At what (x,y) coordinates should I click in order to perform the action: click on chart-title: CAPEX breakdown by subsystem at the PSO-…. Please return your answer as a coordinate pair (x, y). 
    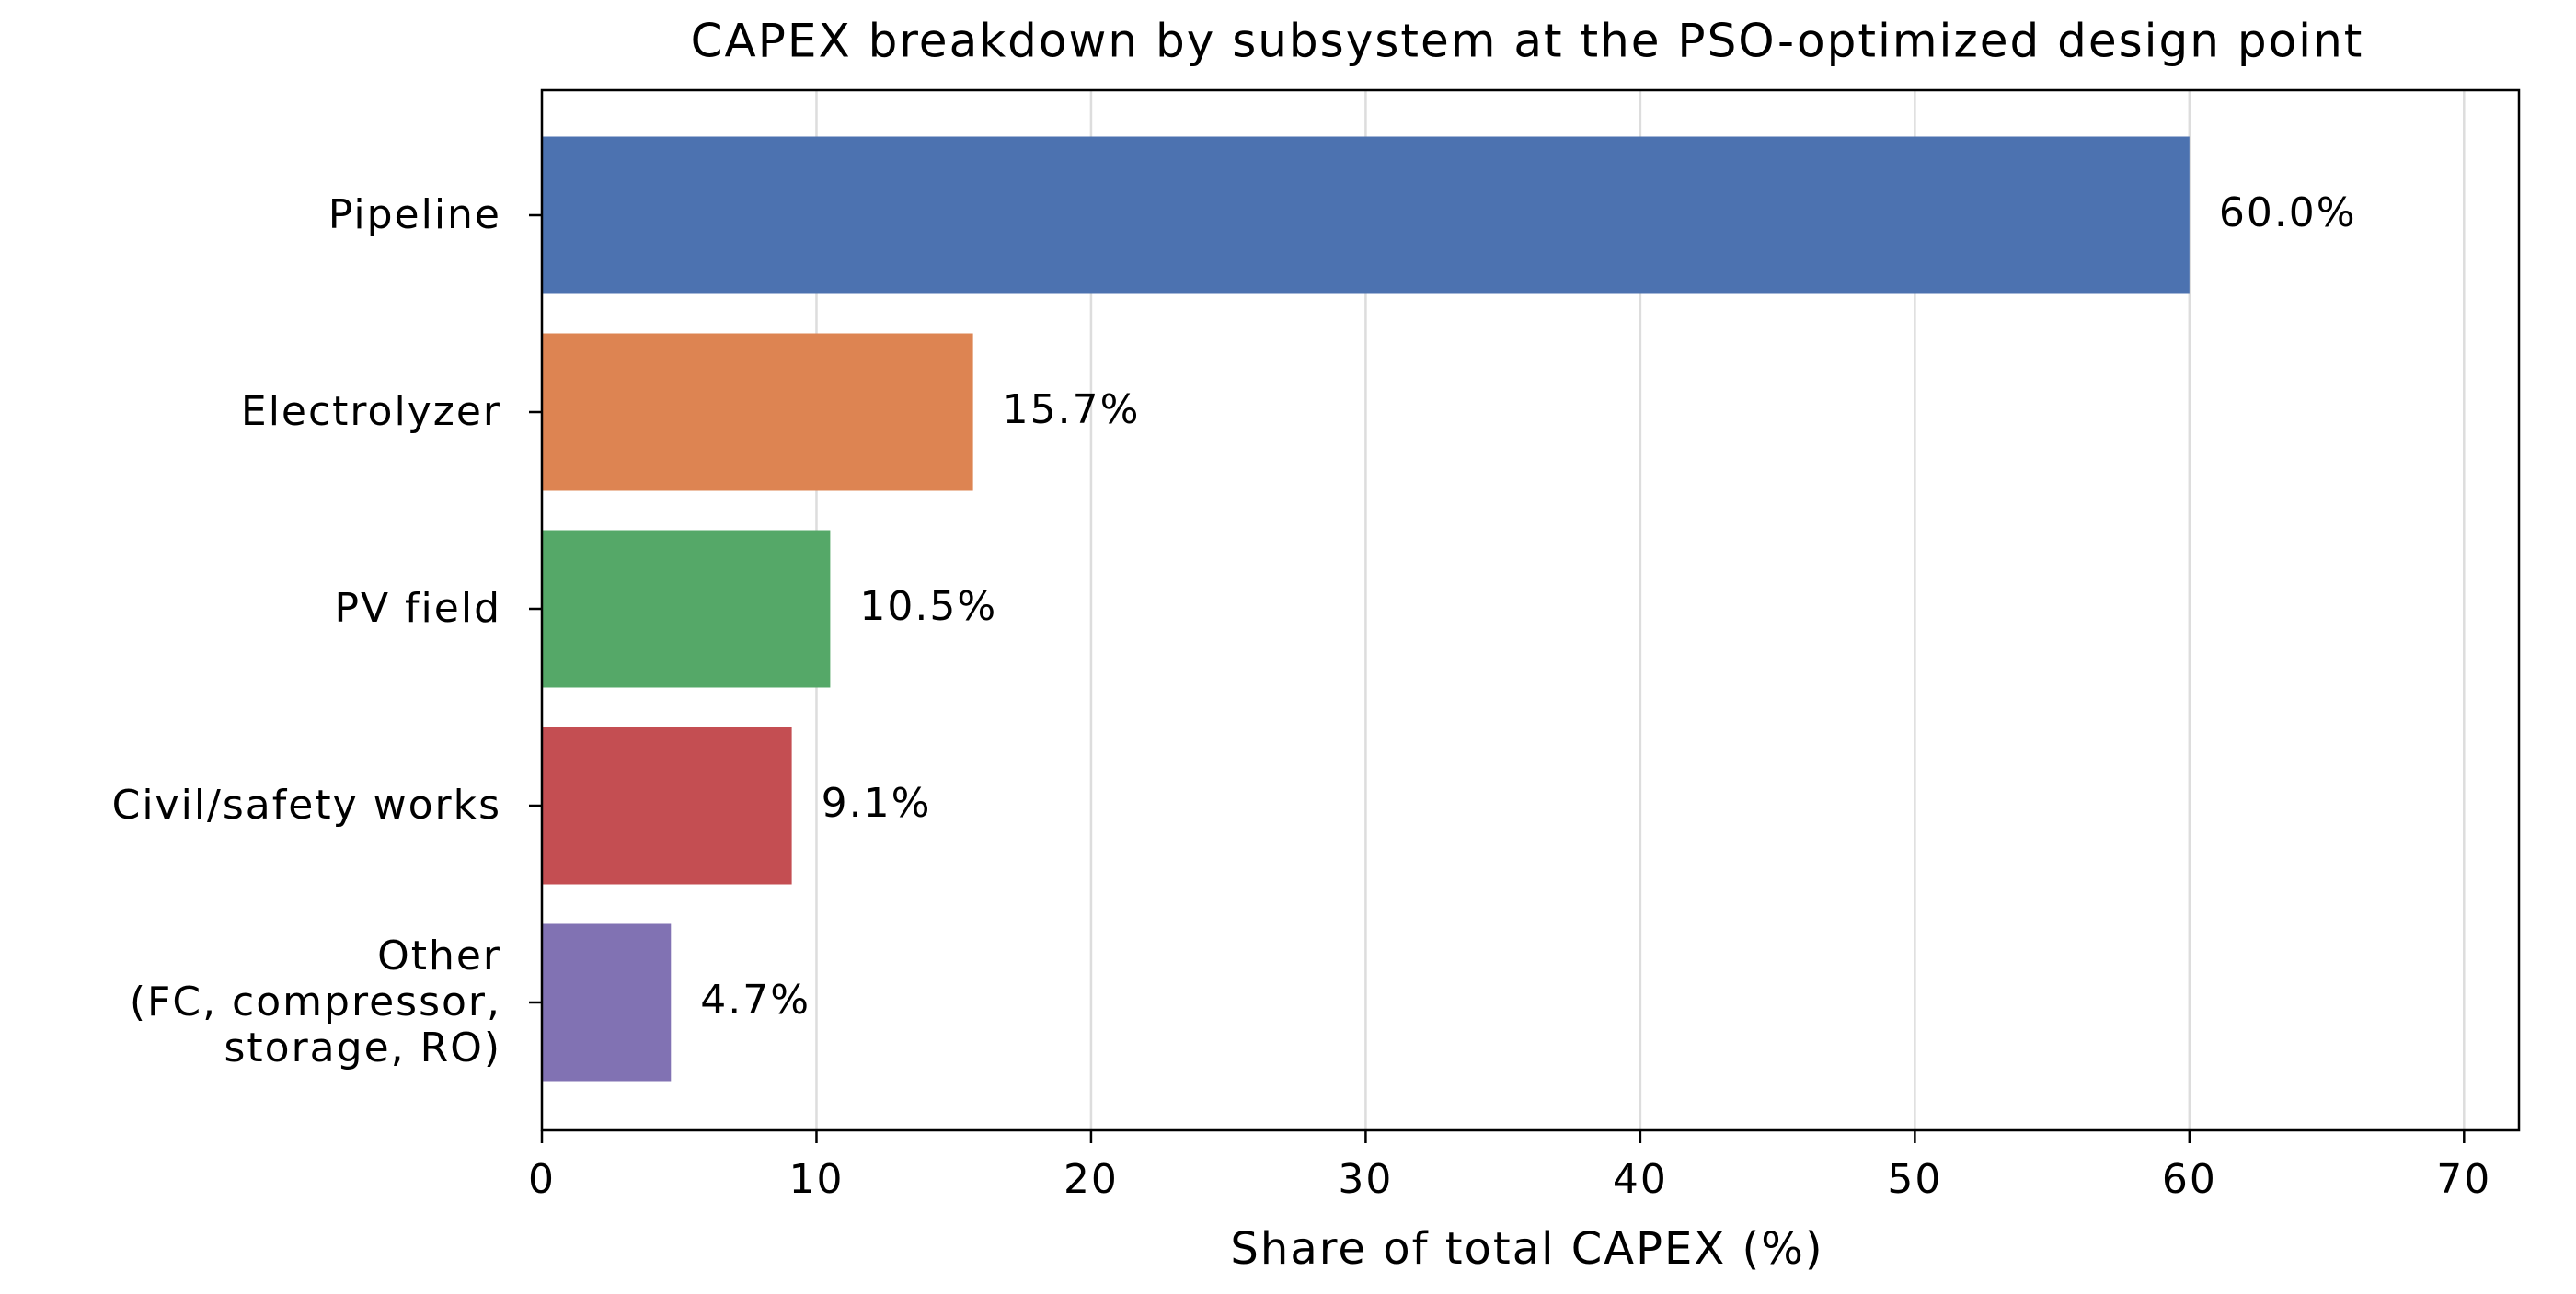
    Looking at the image, I should click on (1527, 41).